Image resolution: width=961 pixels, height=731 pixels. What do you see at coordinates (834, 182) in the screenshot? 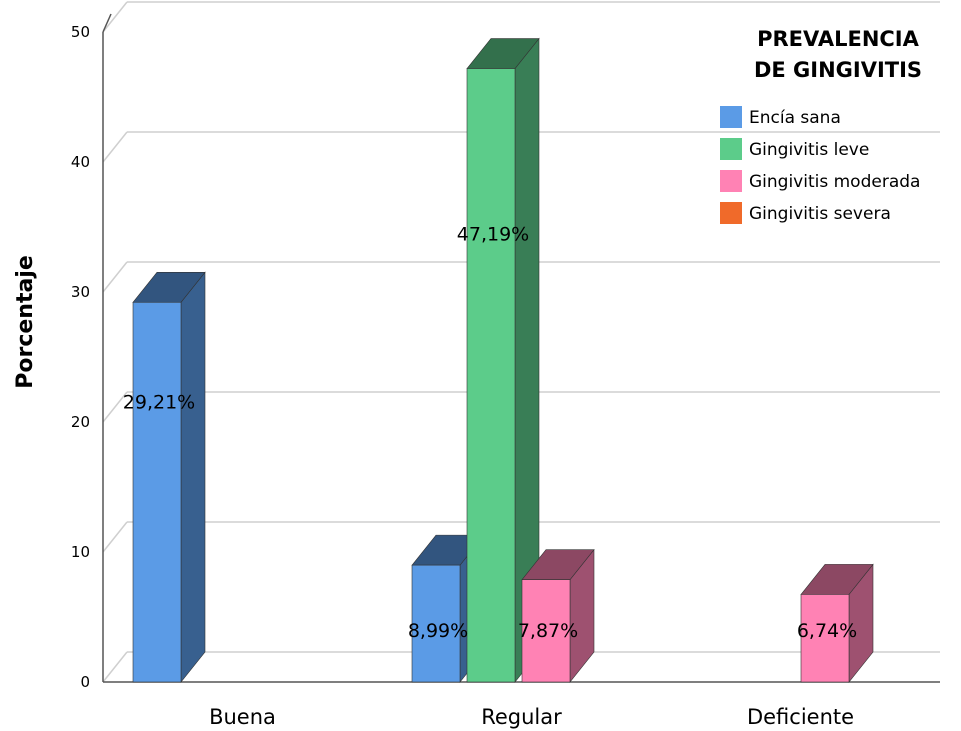
I see `legend-label: Gingivitis moderada` at bounding box center [834, 182].